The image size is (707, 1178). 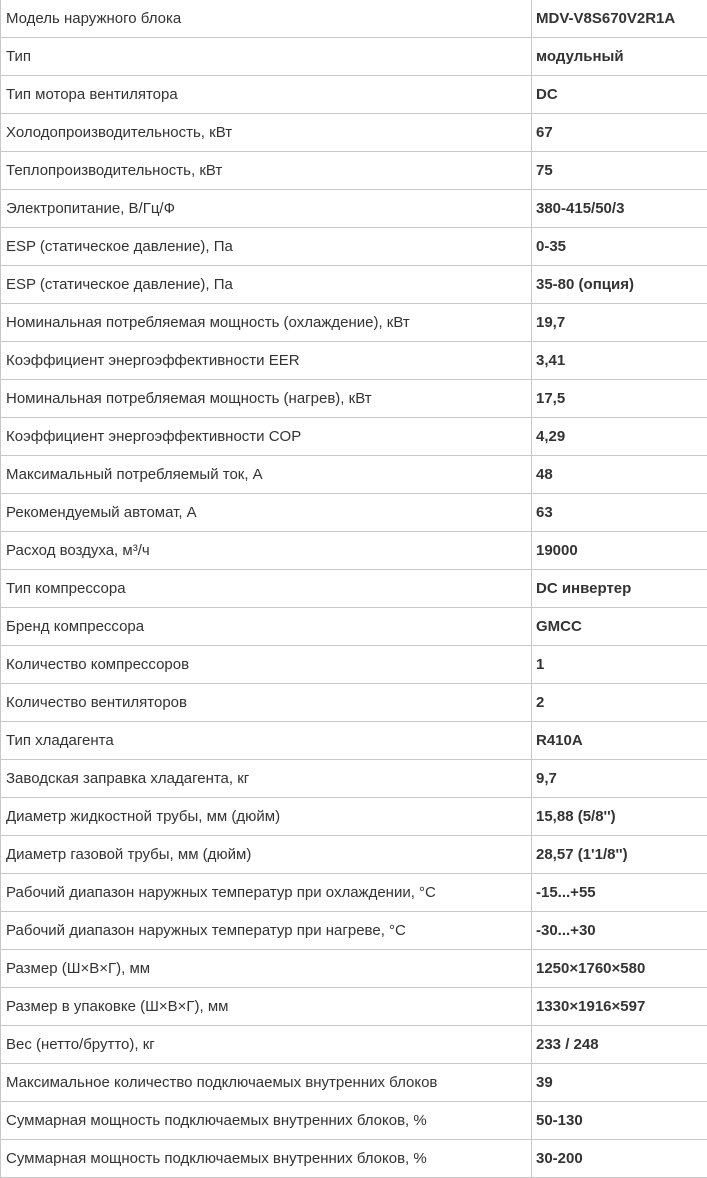 I want to click on spec-label: Тип хладагента, so click(x=266, y=741).